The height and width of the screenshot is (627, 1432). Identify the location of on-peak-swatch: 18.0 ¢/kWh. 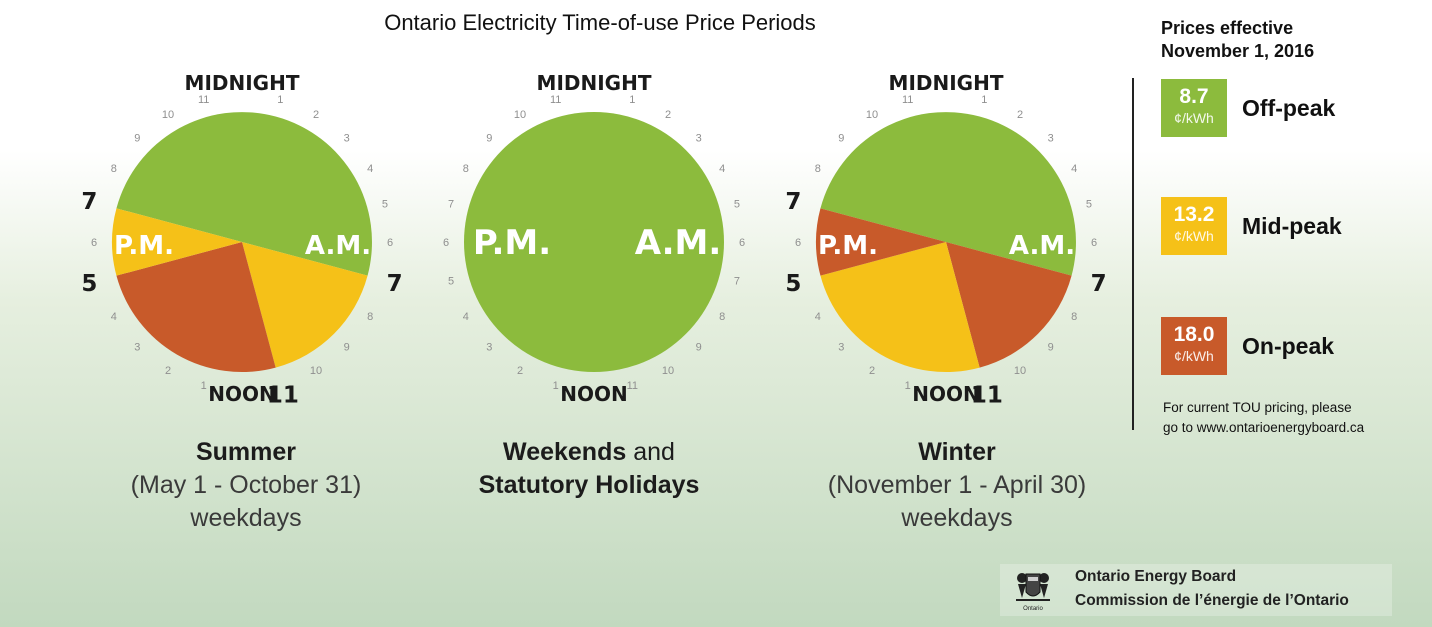
(1194, 346).